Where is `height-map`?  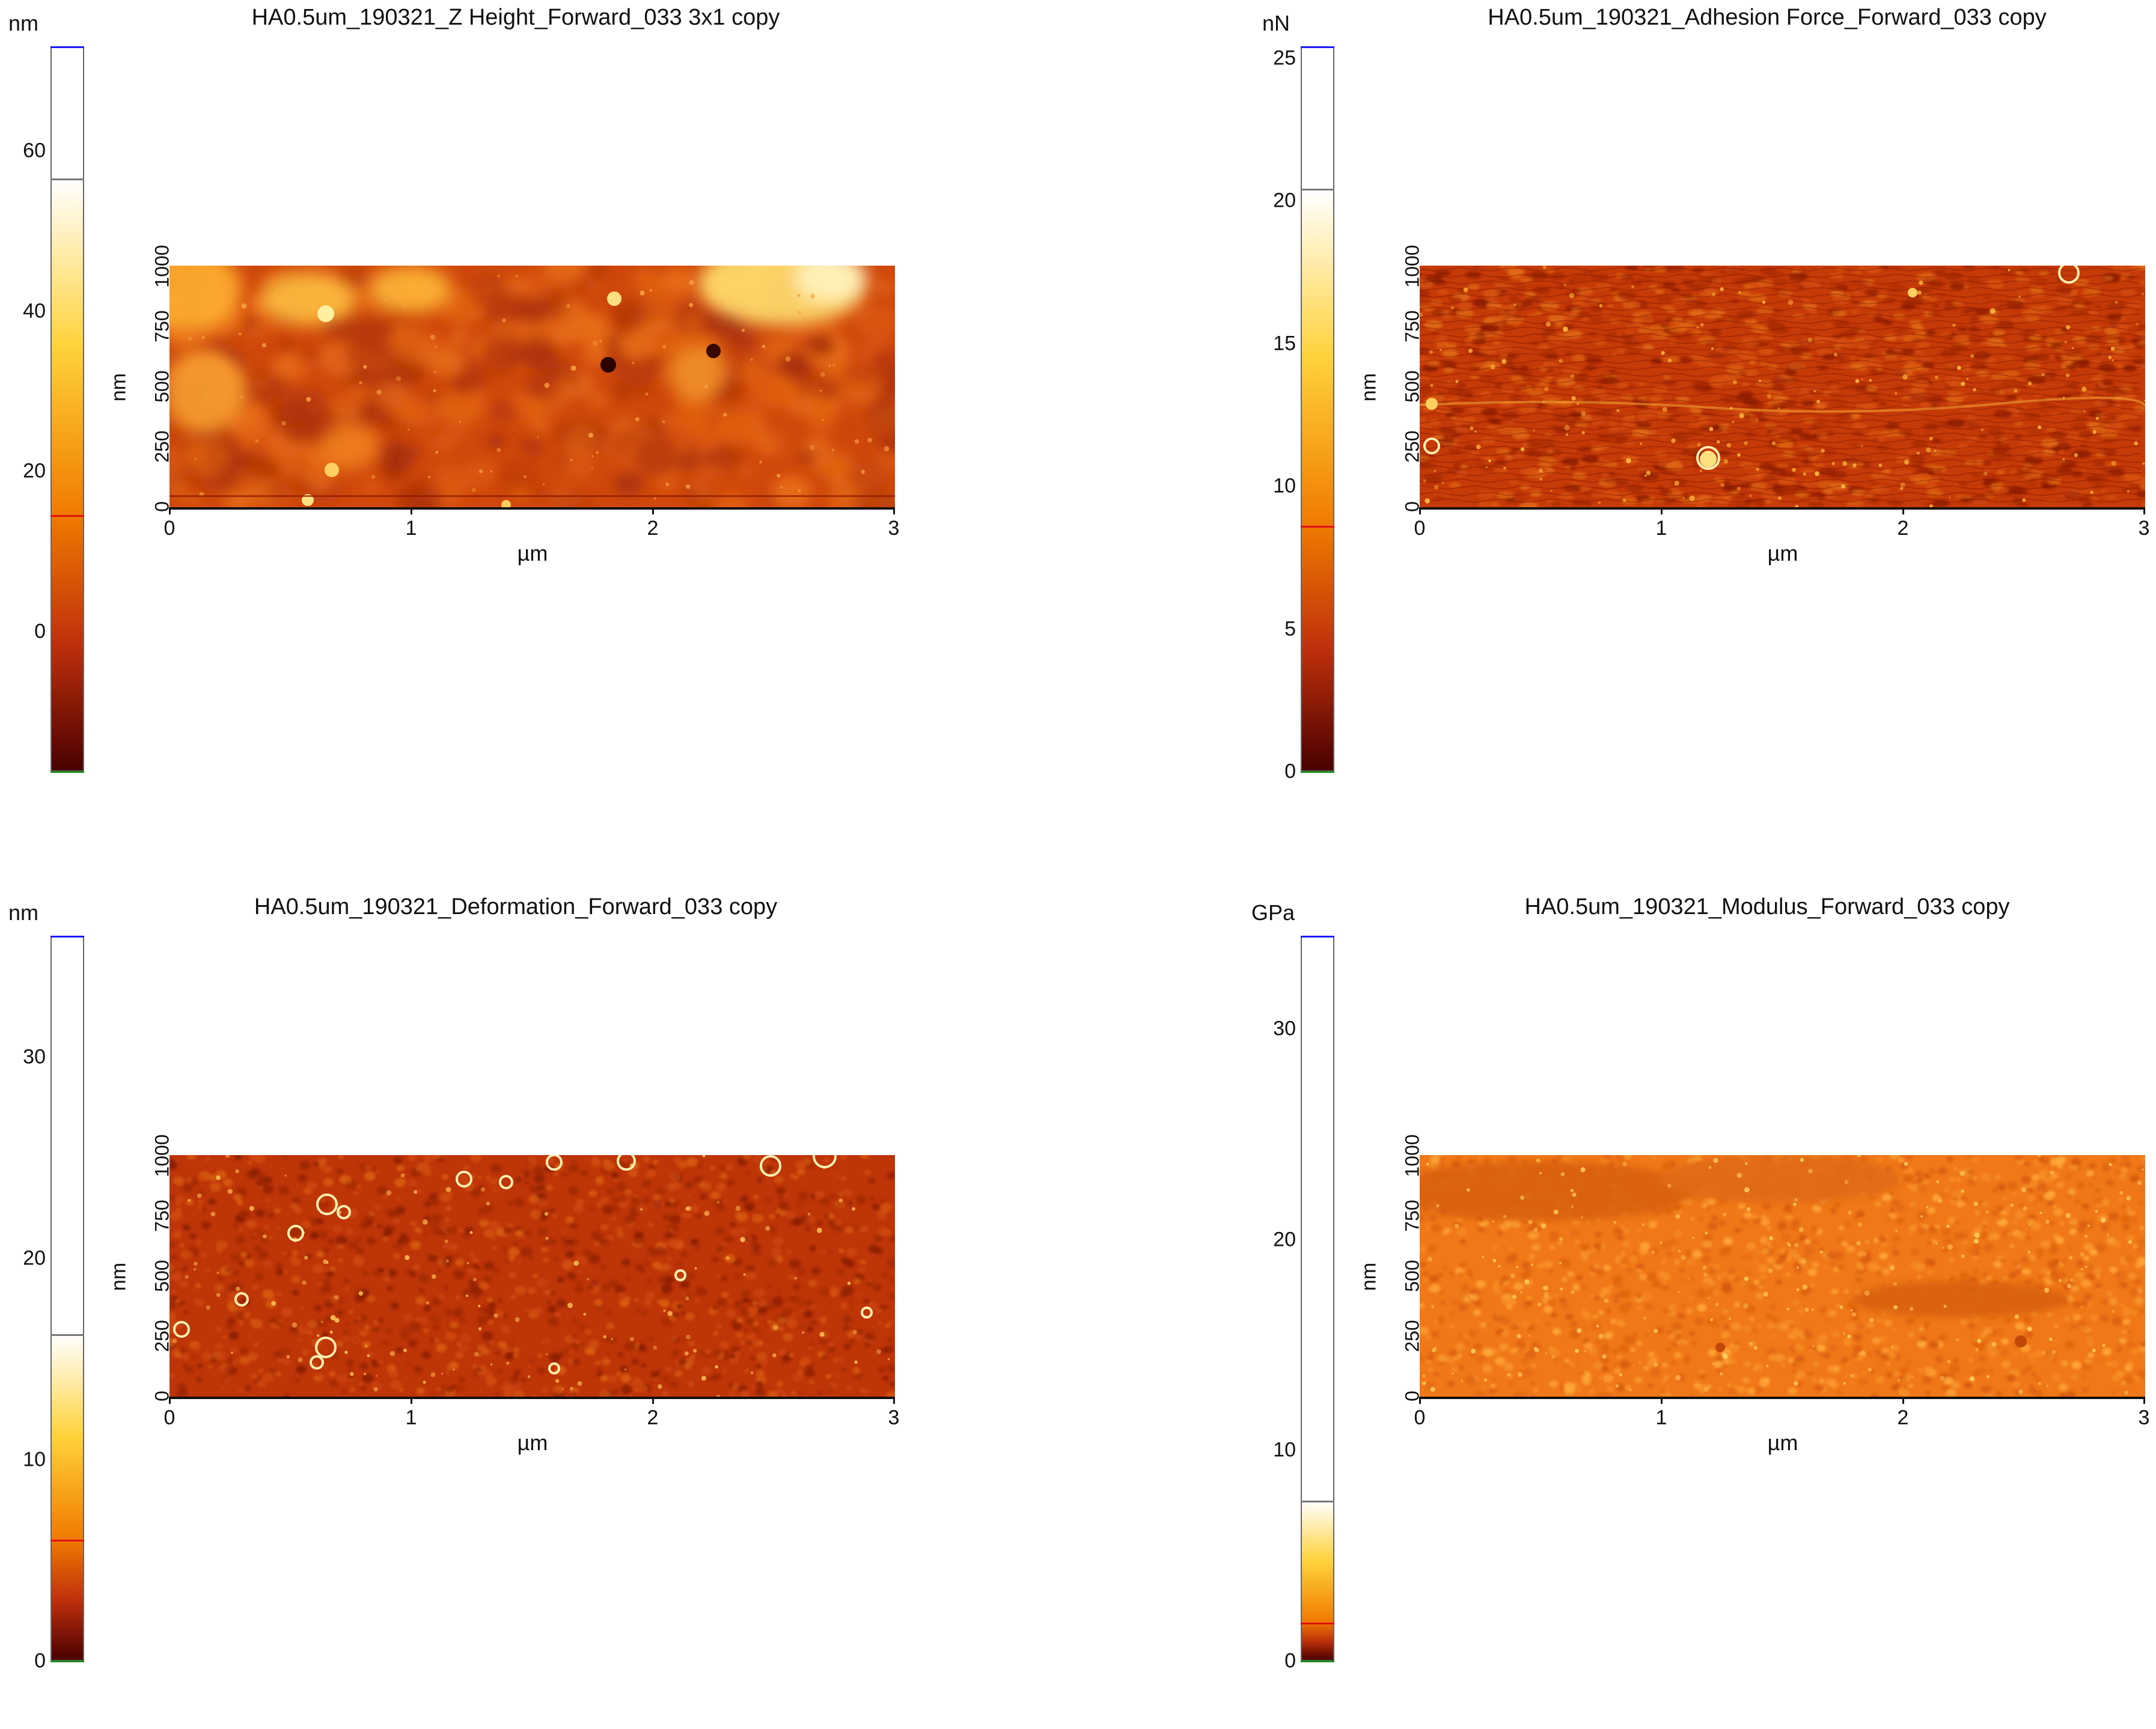 height-map is located at coordinates (532, 387).